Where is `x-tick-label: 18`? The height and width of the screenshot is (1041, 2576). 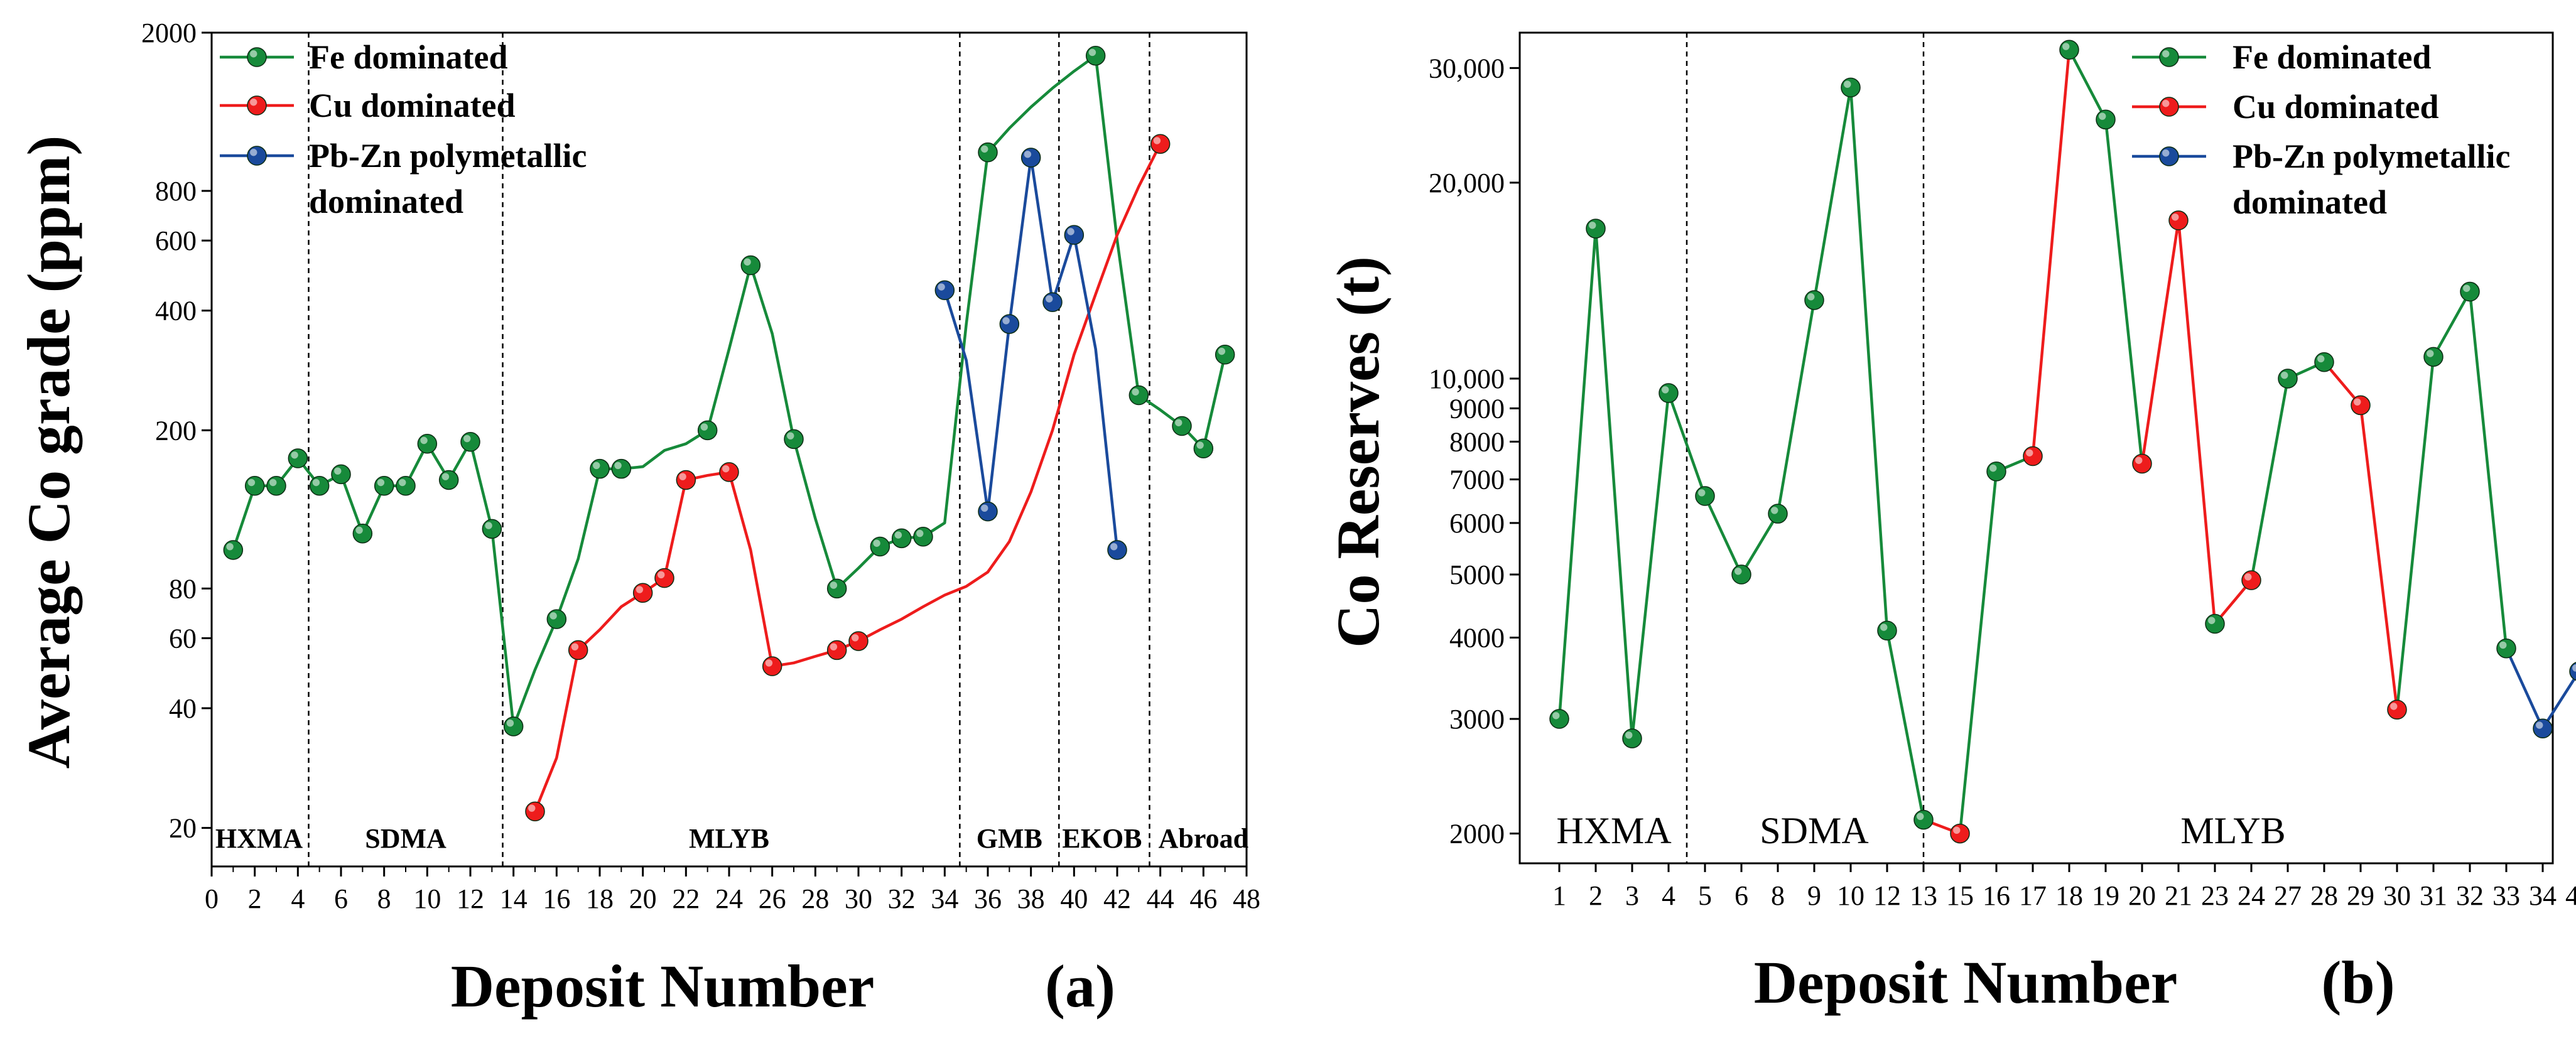
x-tick-label: 18 is located at coordinates (600, 898).